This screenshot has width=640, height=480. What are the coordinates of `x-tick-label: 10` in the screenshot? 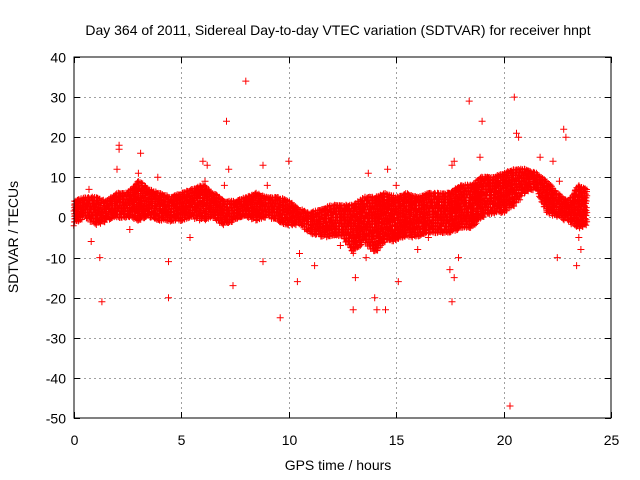 It's located at (290, 440).